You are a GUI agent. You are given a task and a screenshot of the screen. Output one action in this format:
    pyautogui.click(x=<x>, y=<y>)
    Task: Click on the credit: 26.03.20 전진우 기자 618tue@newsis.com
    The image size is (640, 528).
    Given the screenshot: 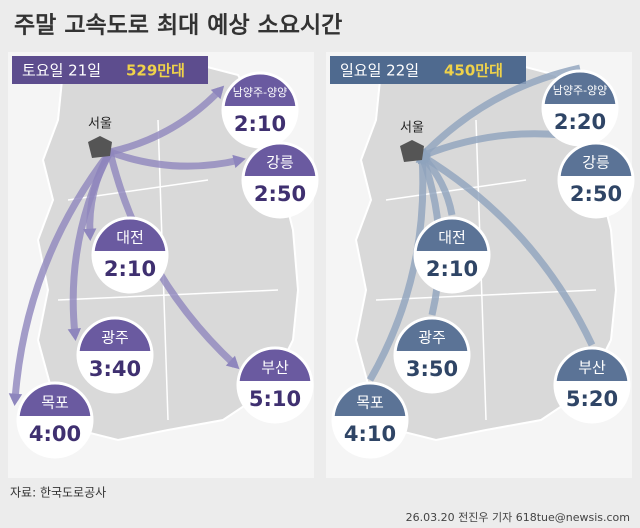 What is the action you would take?
    pyautogui.click(x=518, y=517)
    